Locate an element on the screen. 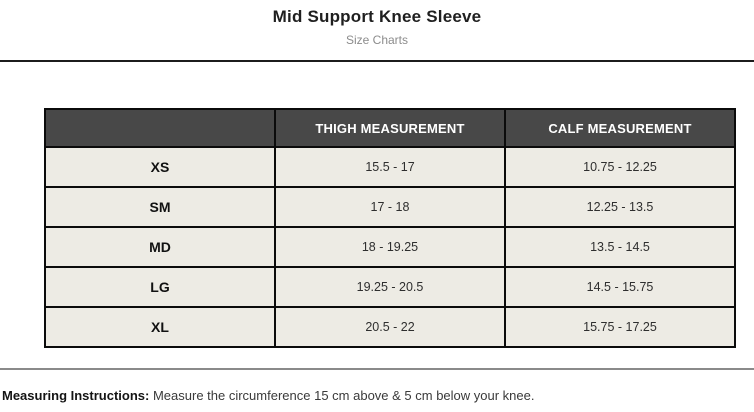 This screenshot has width=754, height=412. top-divider is located at coordinates (377, 61).